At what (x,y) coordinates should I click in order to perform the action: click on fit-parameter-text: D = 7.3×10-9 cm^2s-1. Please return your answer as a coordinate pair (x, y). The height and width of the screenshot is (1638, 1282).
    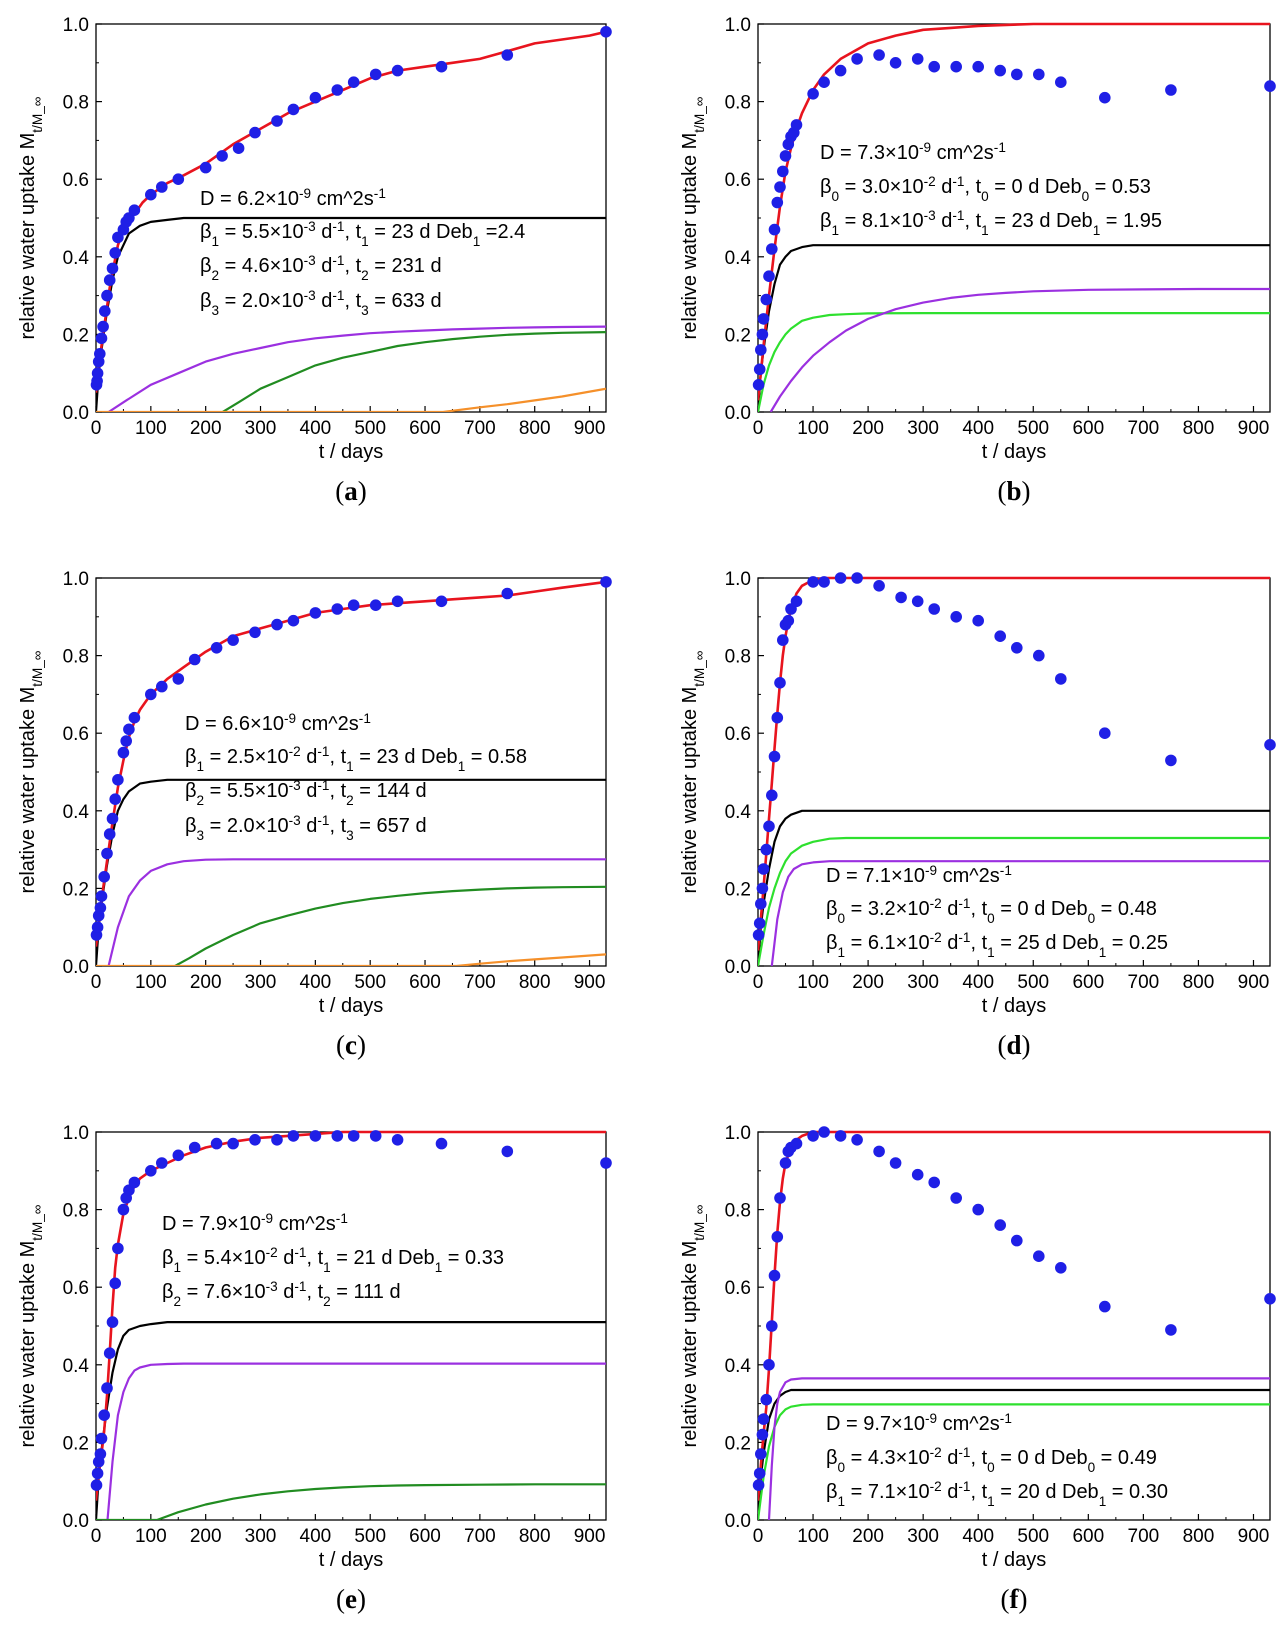
    Looking at the image, I should click on (913, 152).